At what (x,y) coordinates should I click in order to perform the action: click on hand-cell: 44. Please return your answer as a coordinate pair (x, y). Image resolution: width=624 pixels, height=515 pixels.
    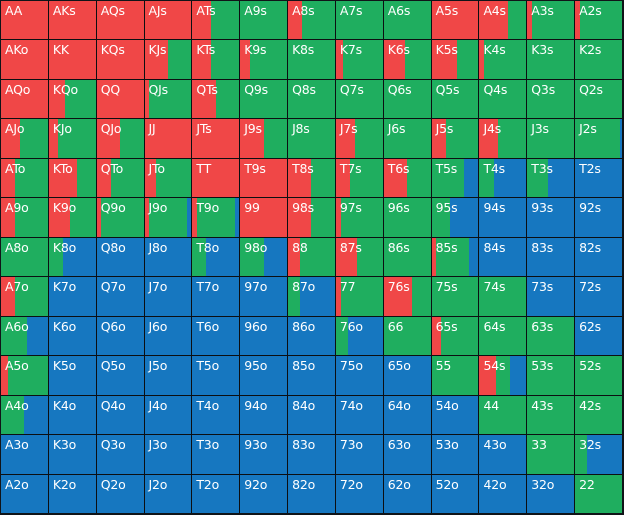
    Looking at the image, I should click on (503, 415).